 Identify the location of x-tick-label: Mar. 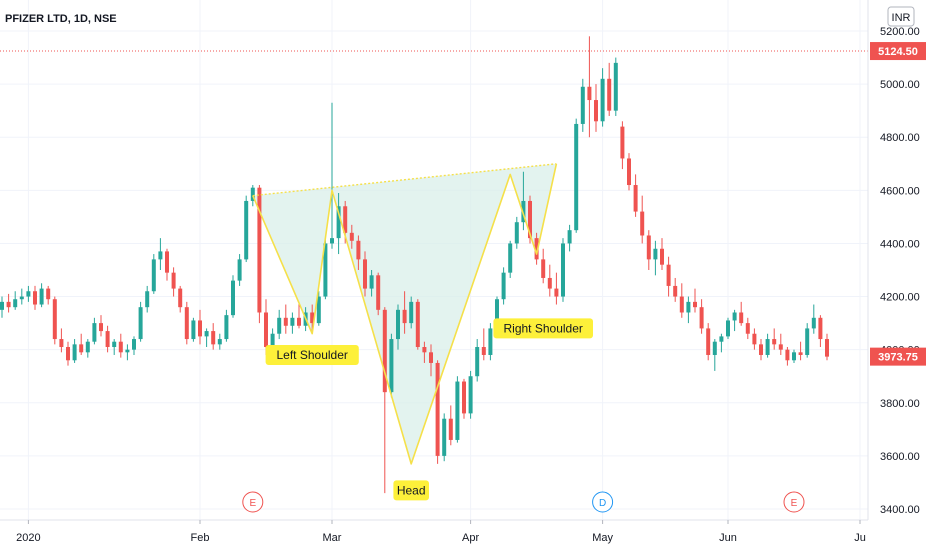
(332, 538).